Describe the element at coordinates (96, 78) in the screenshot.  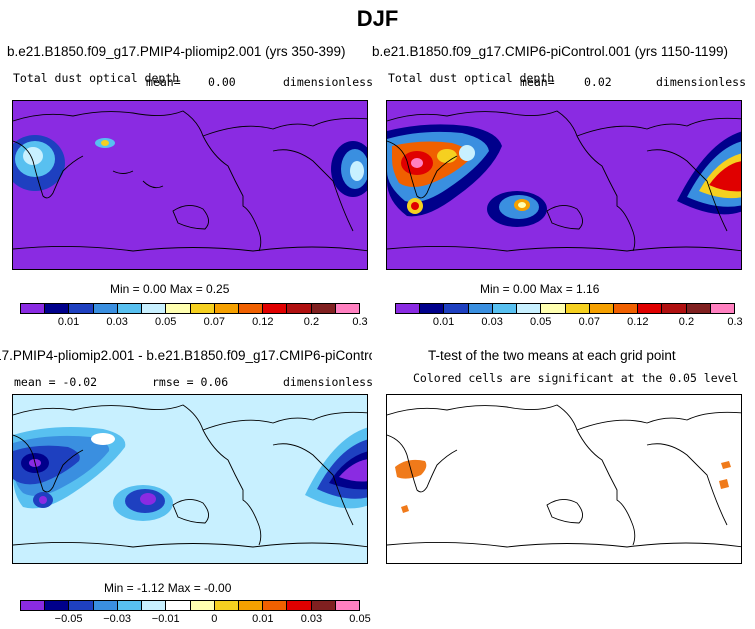
I see `variable-label-top-left: Total dust optical depth` at that location.